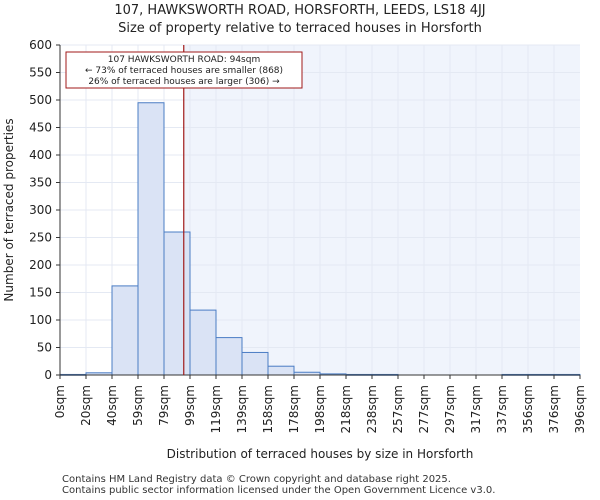 The height and width of the screenshot is (500, 600). I want to click on x-tick-label: 79sqm, so click(164, 405).